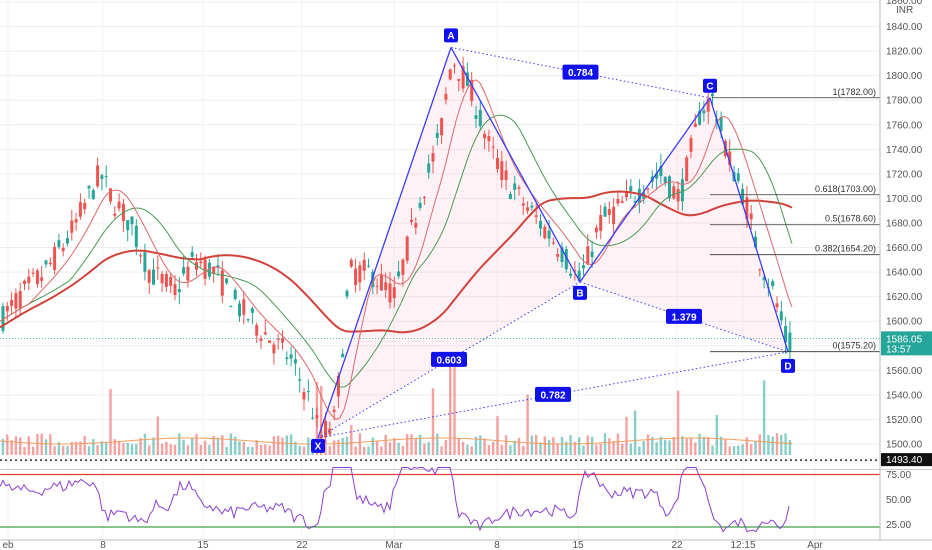  I want to click on fib-label: 1(1782.00), so click(854, 92).